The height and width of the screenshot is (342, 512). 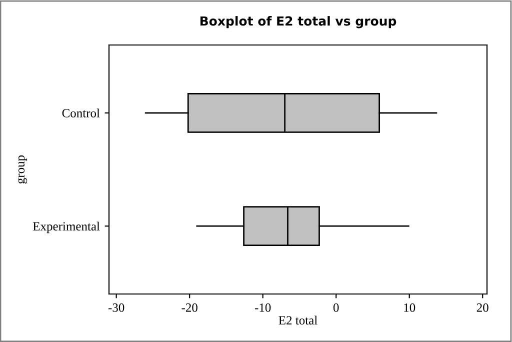 What do you see at coordinates (66, 228) in the screenshot?
I see `y-tick-label: Experimental` at bounding box center [66, 228].